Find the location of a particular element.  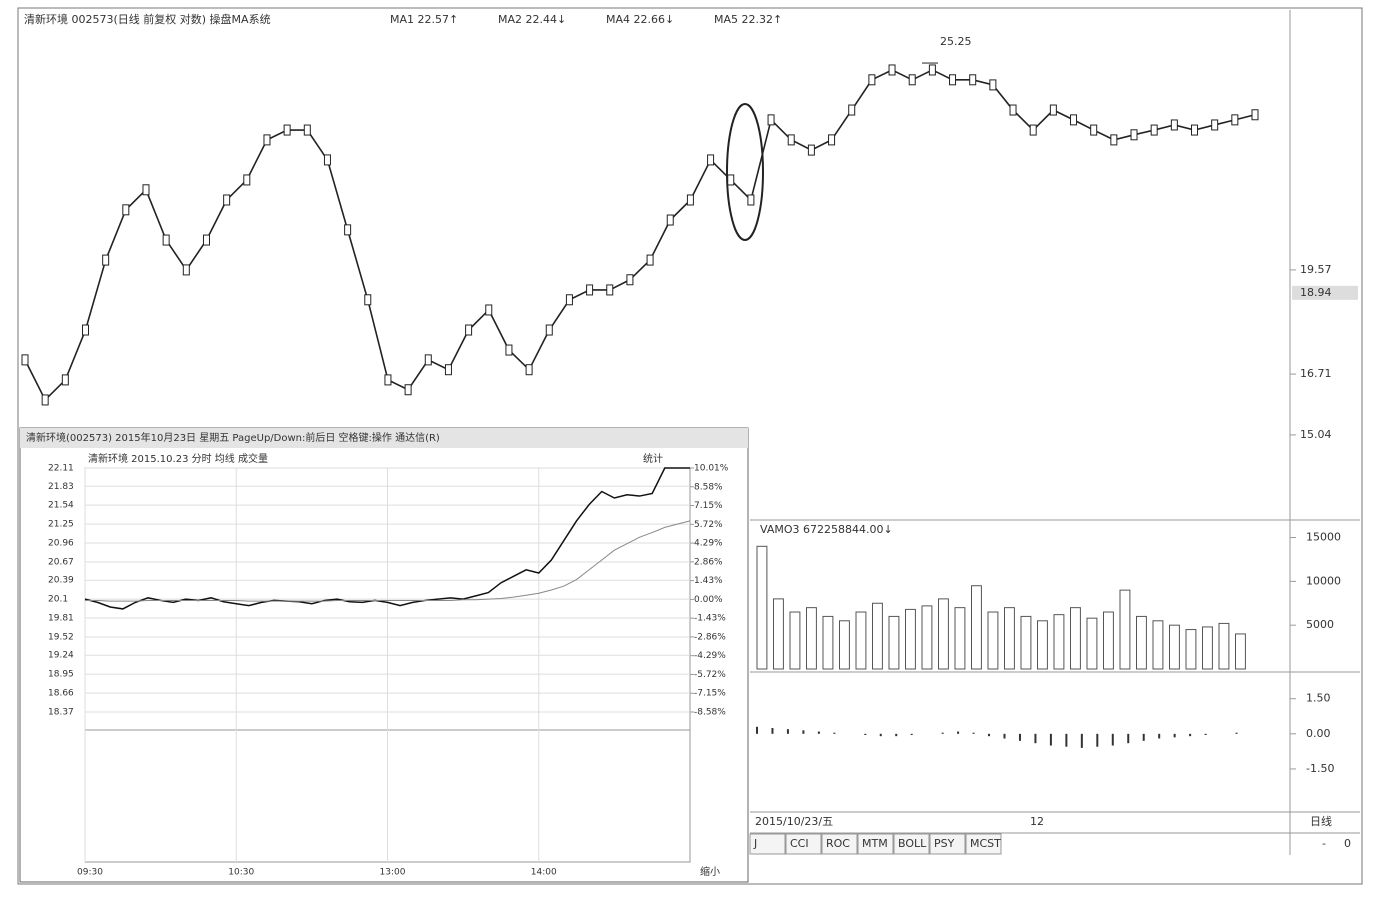

y2-tick-label: 8.58% is located at coordinates (708, 487).